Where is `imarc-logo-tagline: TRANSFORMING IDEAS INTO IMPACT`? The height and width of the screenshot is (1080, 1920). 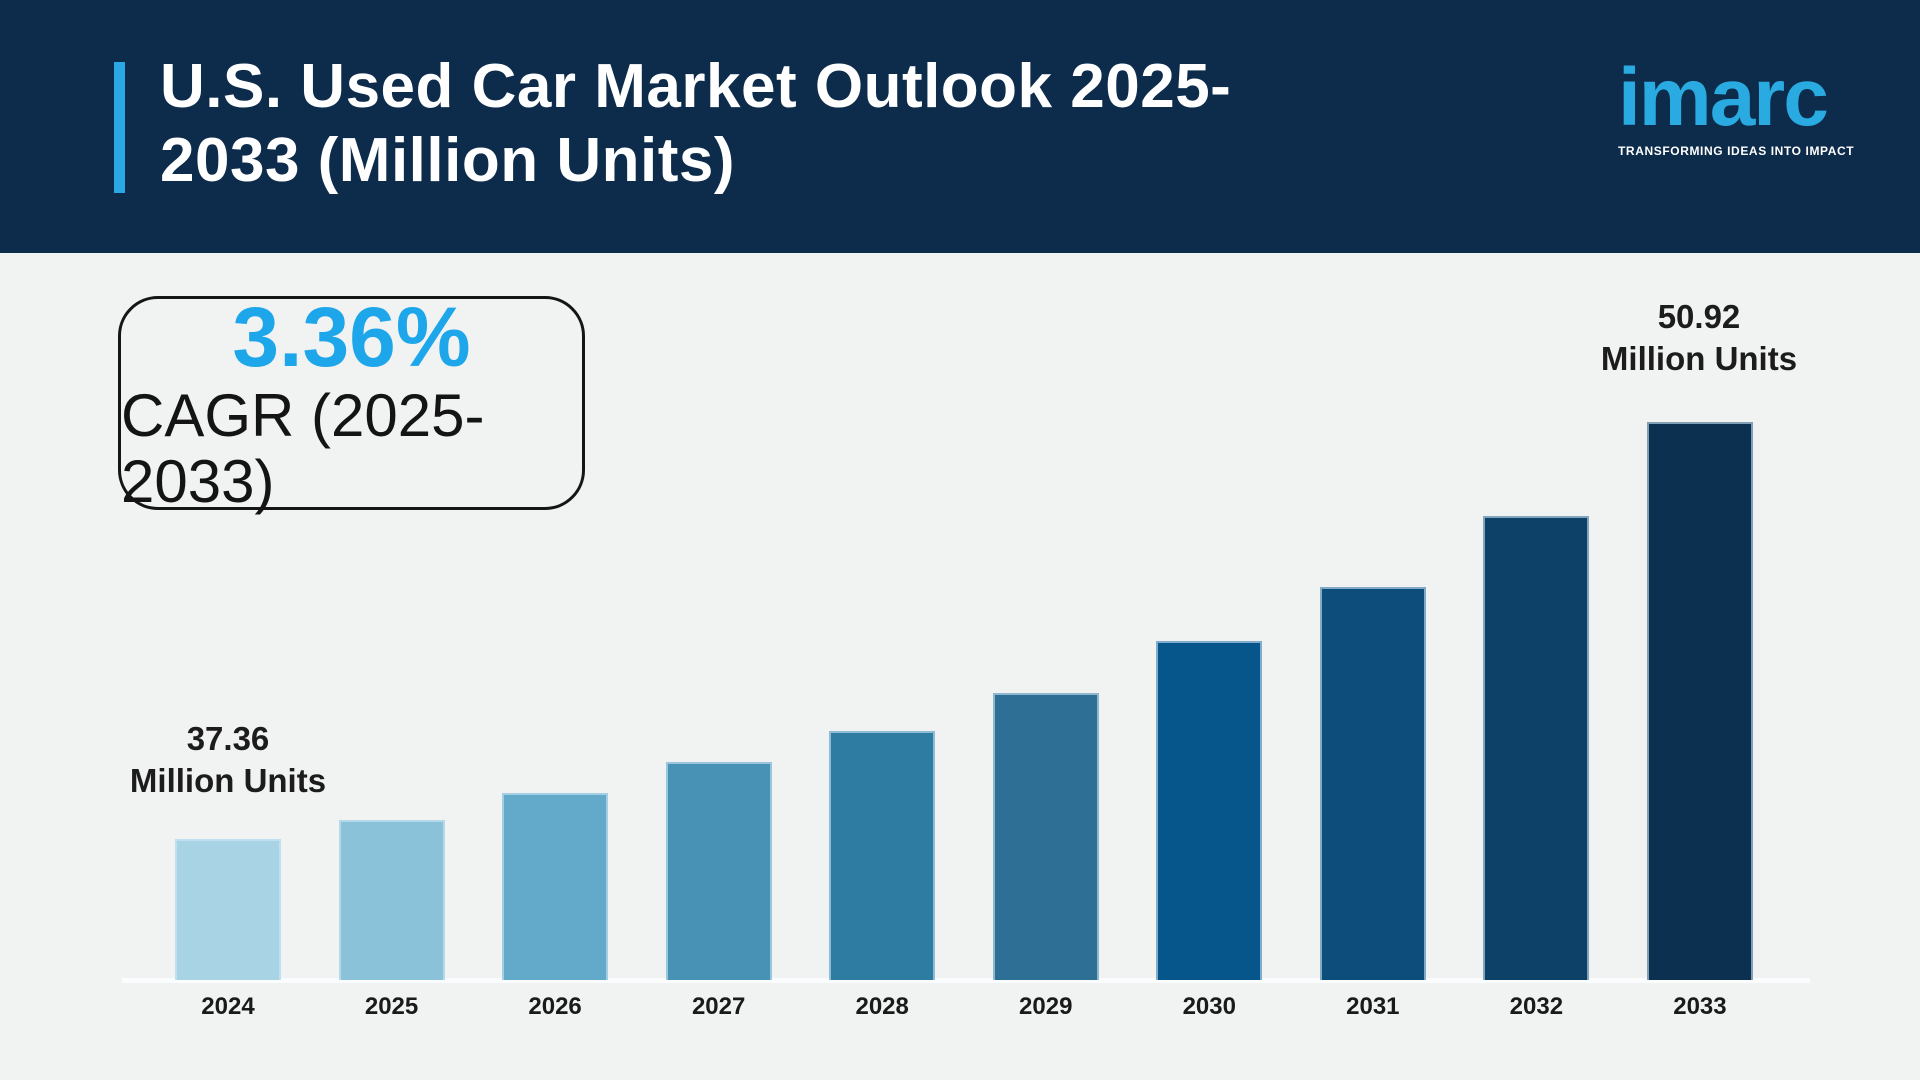 imarc-logo-tagline: TRANSFORMING IDEAS INTO IMPACT is located at coordinates (1736, 151).